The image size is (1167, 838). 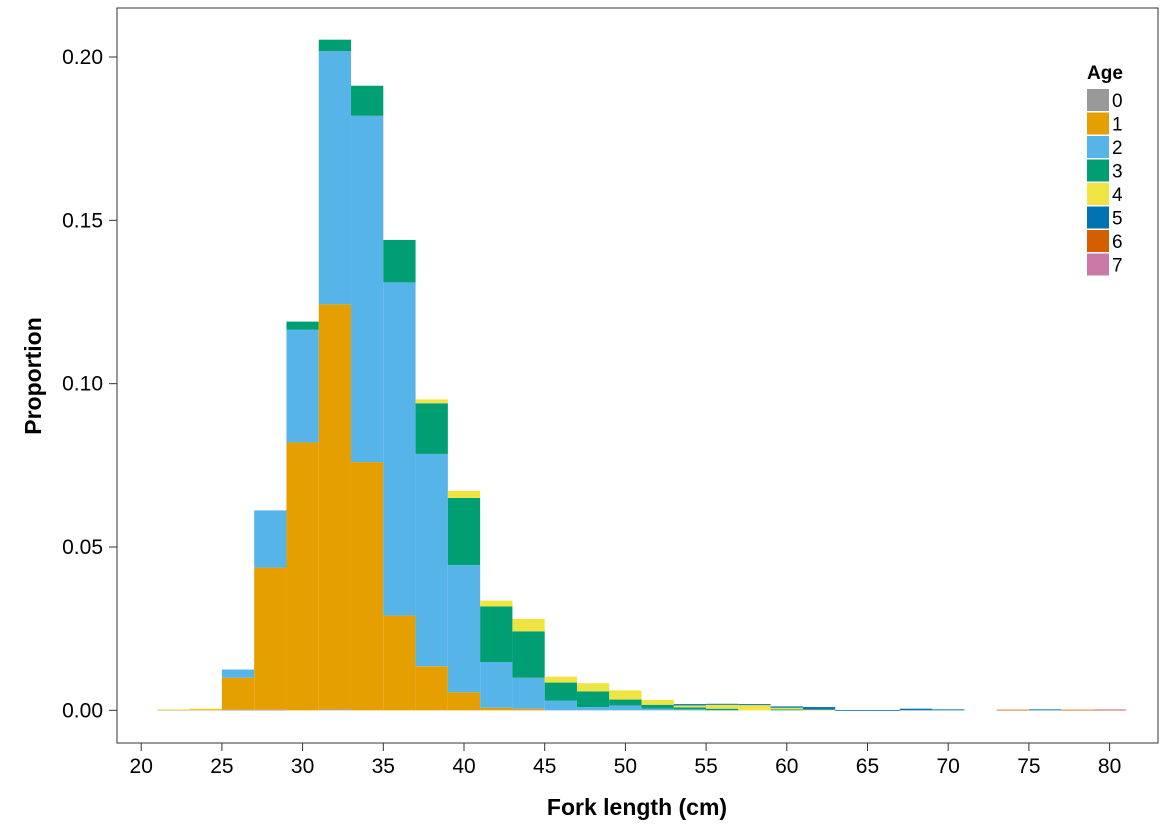 What do you see at coordinates (33, 376) in the screenshot?
I see `y-axis-title: Proportion` at bounding box center [33, 376].